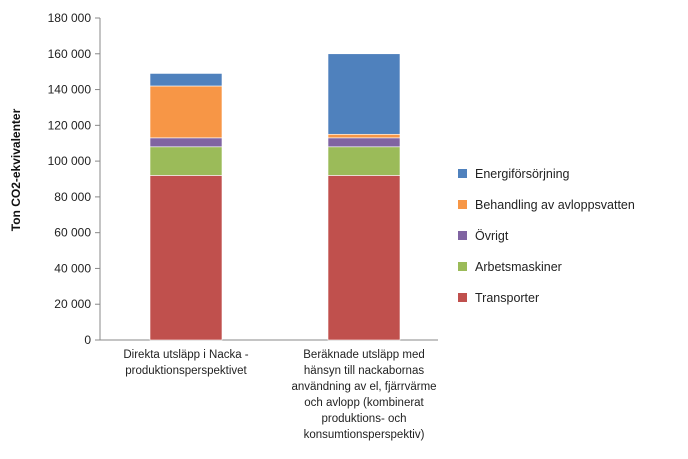 The image size is (688, 459). Describe the element at coordinates (16, 169) in the screenshot. I see `y-axis-label: Ton CO2-ekvivalenter` at that location.